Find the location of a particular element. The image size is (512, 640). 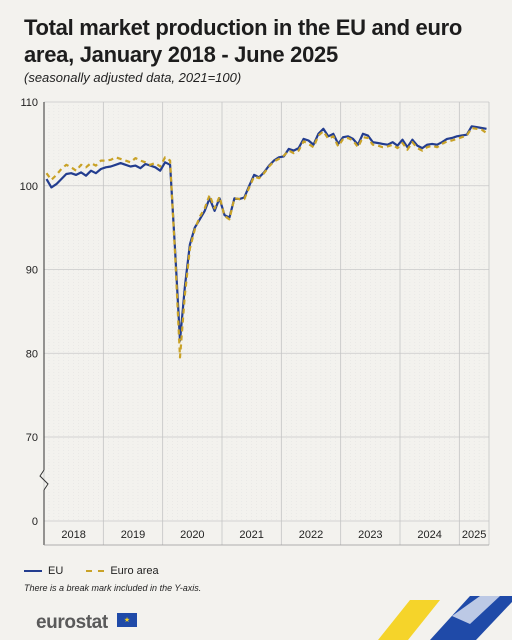

legend-label-eu: EU is located at coordinates (56, 571).